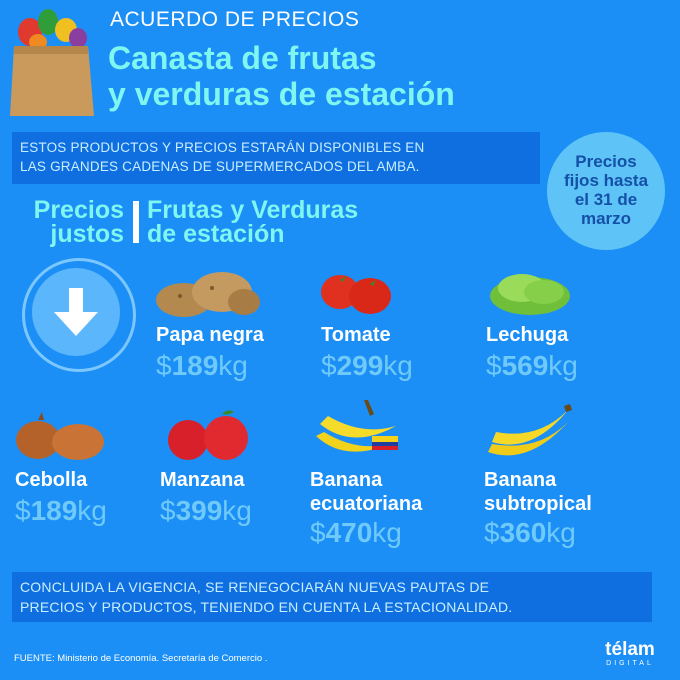 The height and width of the screenshot is (680, 680). Describe the element at coordinates (136, 222) in the screenshot. I see `label-divider` at that location.